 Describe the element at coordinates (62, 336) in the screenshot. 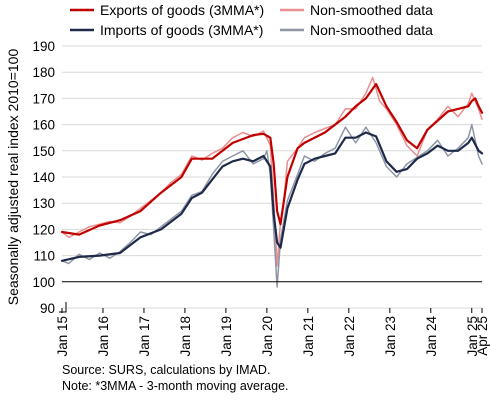

I see `x-tick-label: Jan 15` at that location.